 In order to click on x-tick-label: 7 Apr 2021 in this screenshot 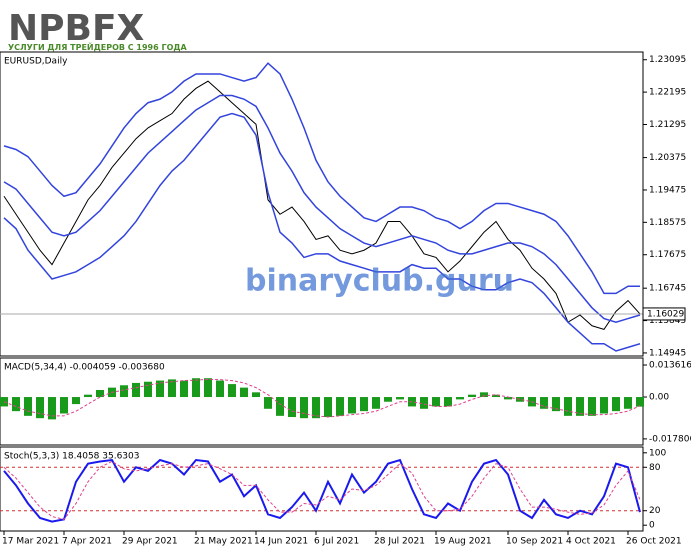, I will do `click(87, 542)`.